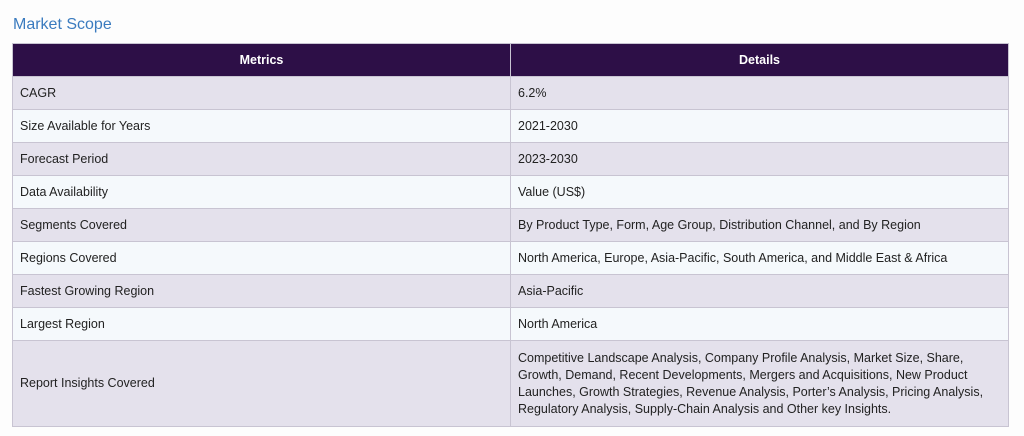  I want to click on detail-cell: Value (US$), so click(759, 192).